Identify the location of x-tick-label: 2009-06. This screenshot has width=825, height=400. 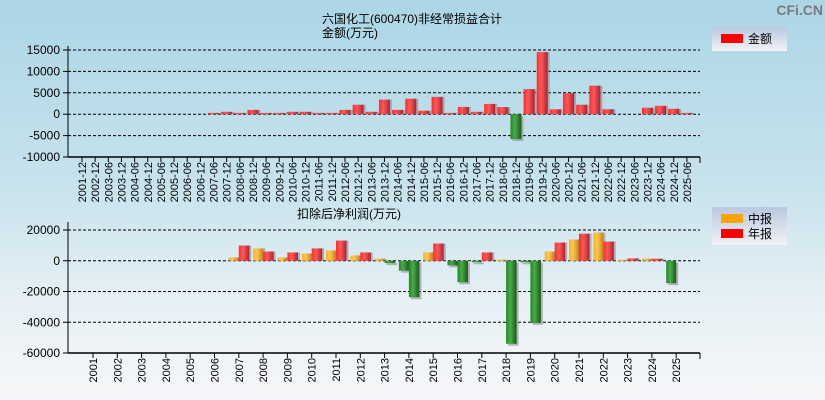
(267, 182).